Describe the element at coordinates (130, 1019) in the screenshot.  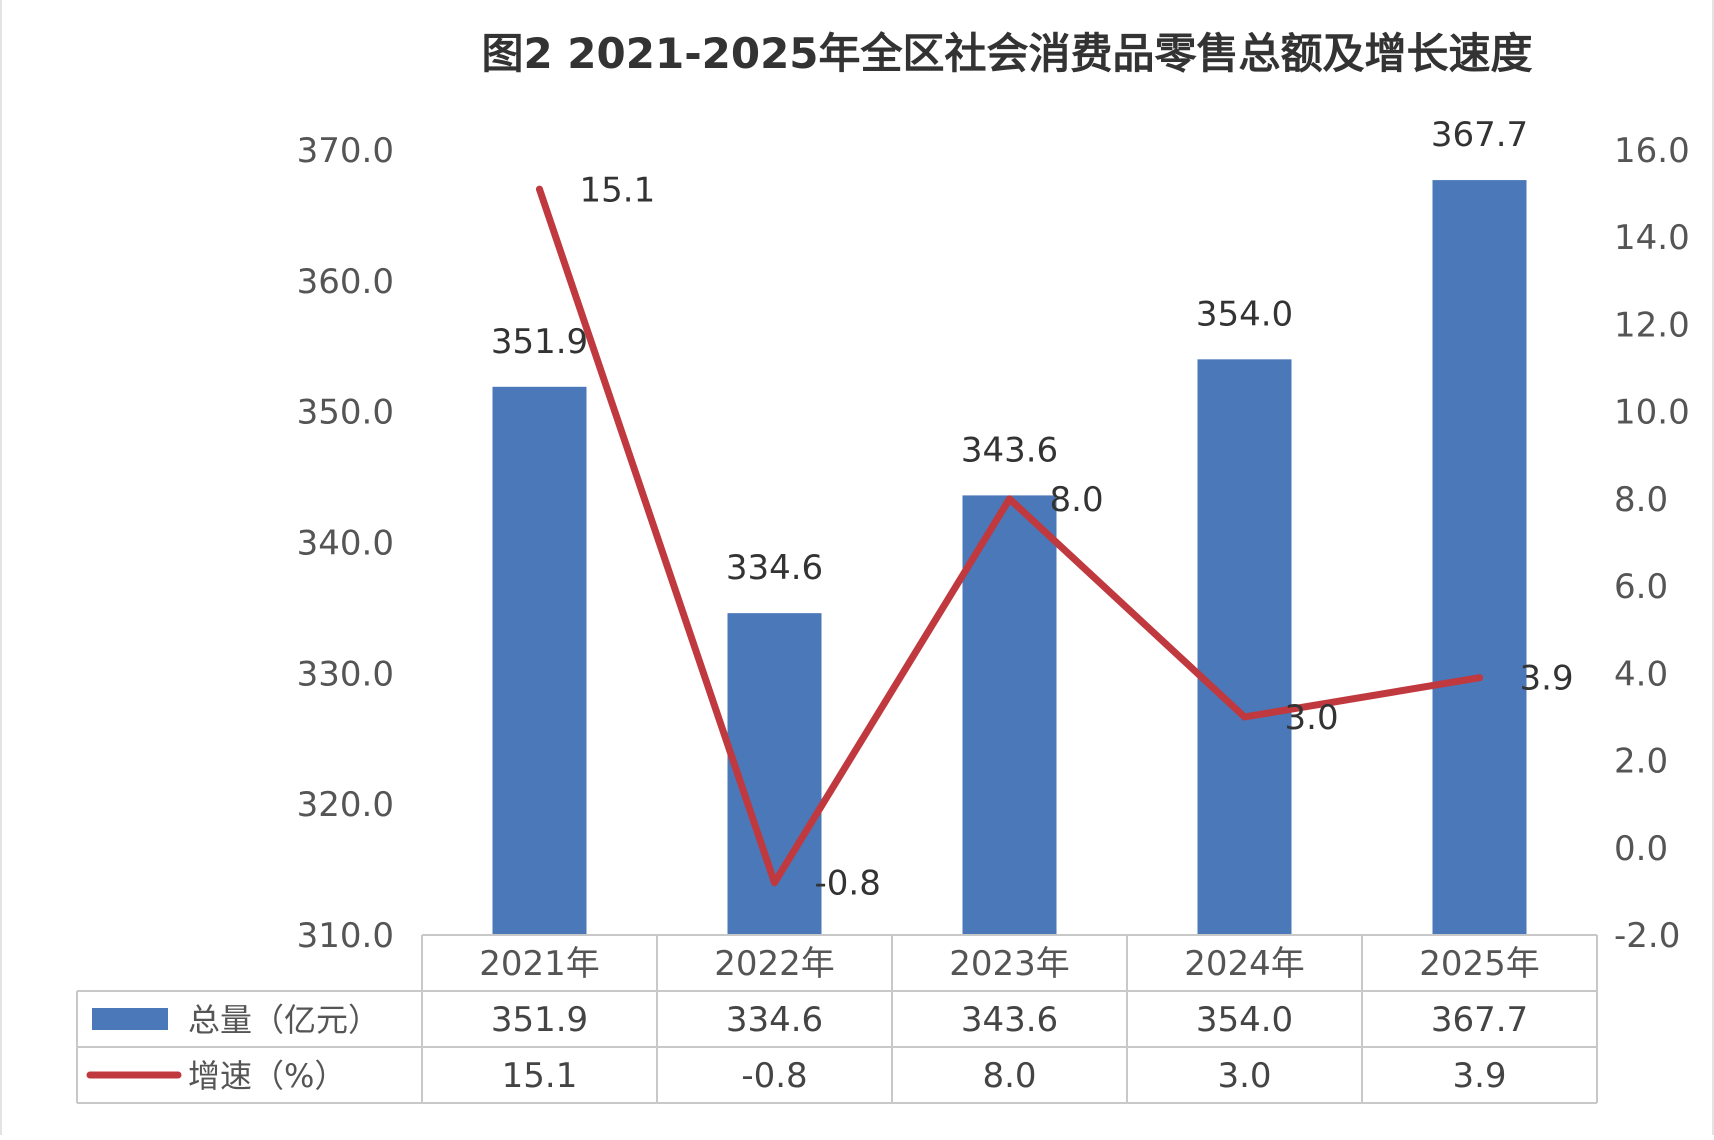
I see `legend-key-bar` at that location.